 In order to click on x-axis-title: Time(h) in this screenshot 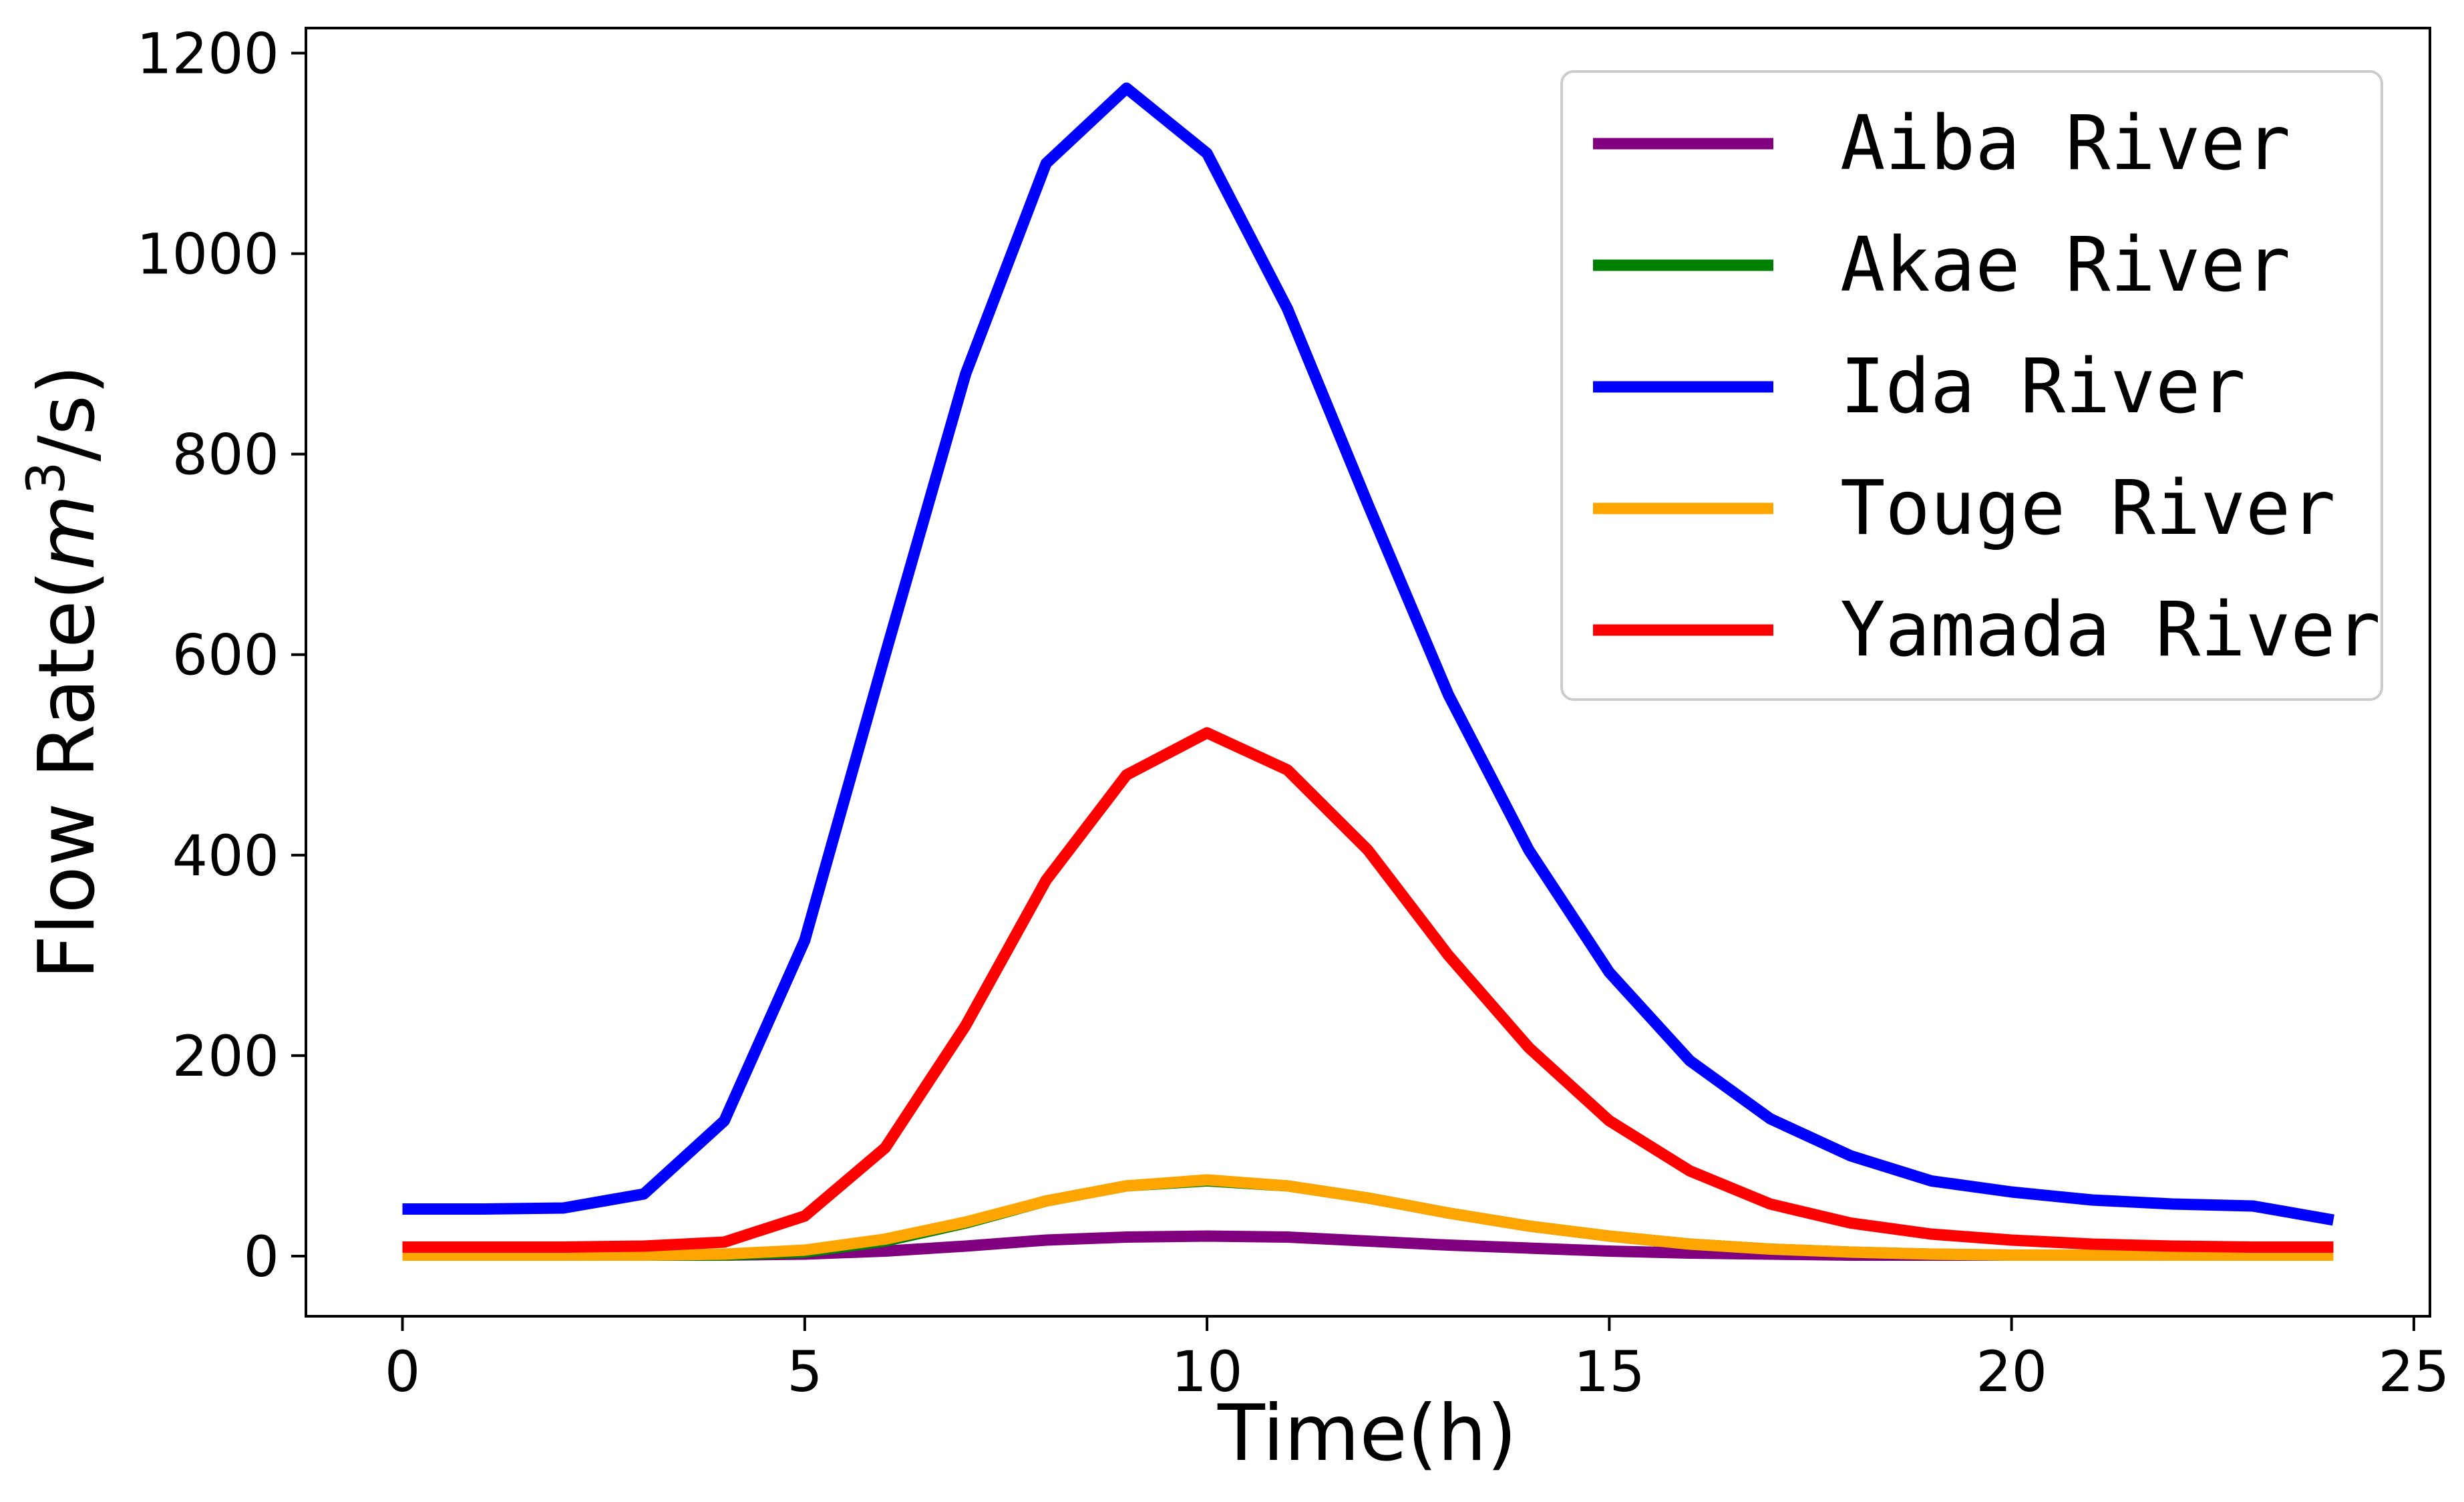, I will do `click(1367, 1433)`.